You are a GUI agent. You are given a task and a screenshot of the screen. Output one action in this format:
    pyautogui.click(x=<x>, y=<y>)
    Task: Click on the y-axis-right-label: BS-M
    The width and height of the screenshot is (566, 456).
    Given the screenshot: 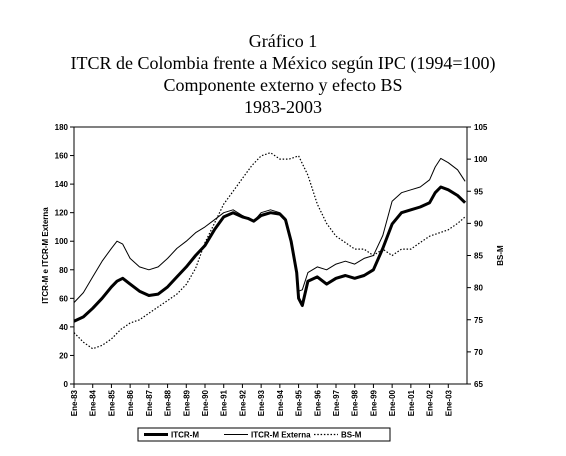 What is the action you would take?
    pyautogui.click(x=500, y=255)
    